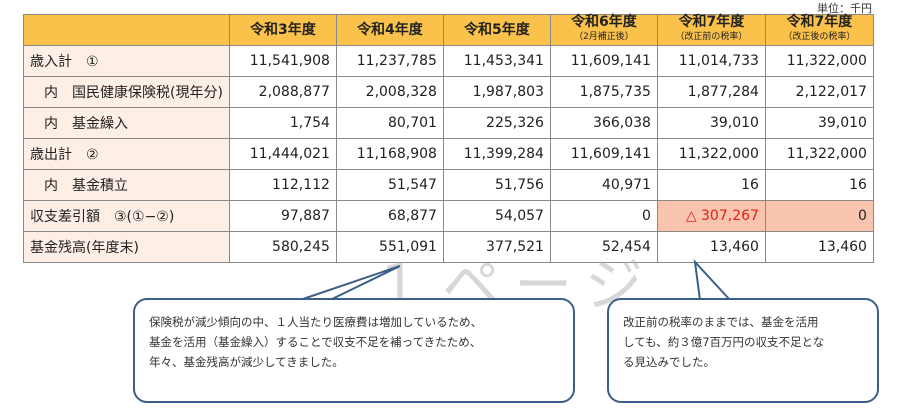 Image resolution: width=900 pixels, height=411 pixels. I want to click on table-cell: 97,887, so click(282, 216).